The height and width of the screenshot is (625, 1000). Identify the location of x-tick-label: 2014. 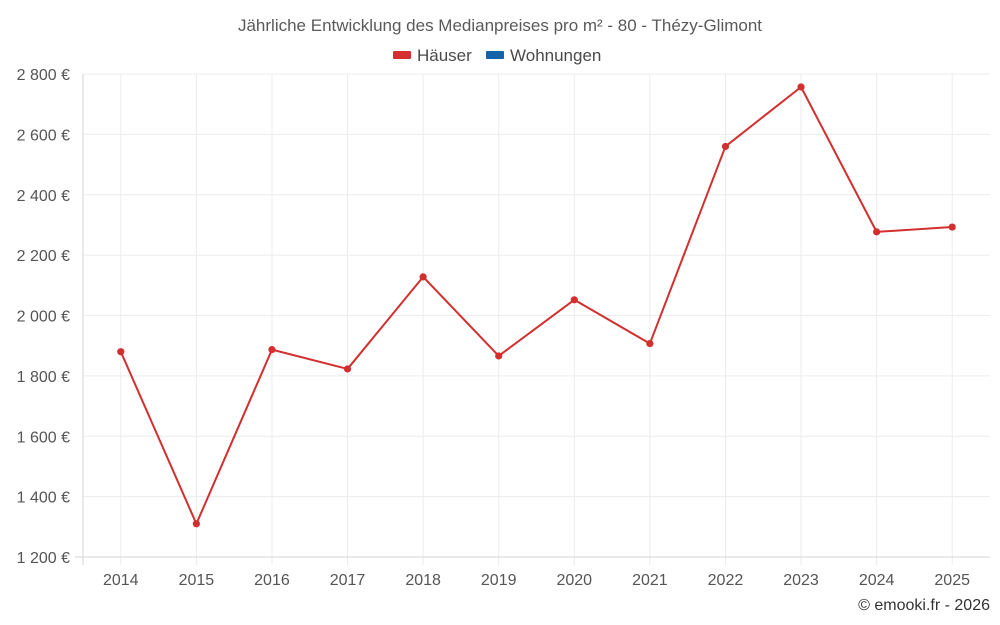
(121, 580).